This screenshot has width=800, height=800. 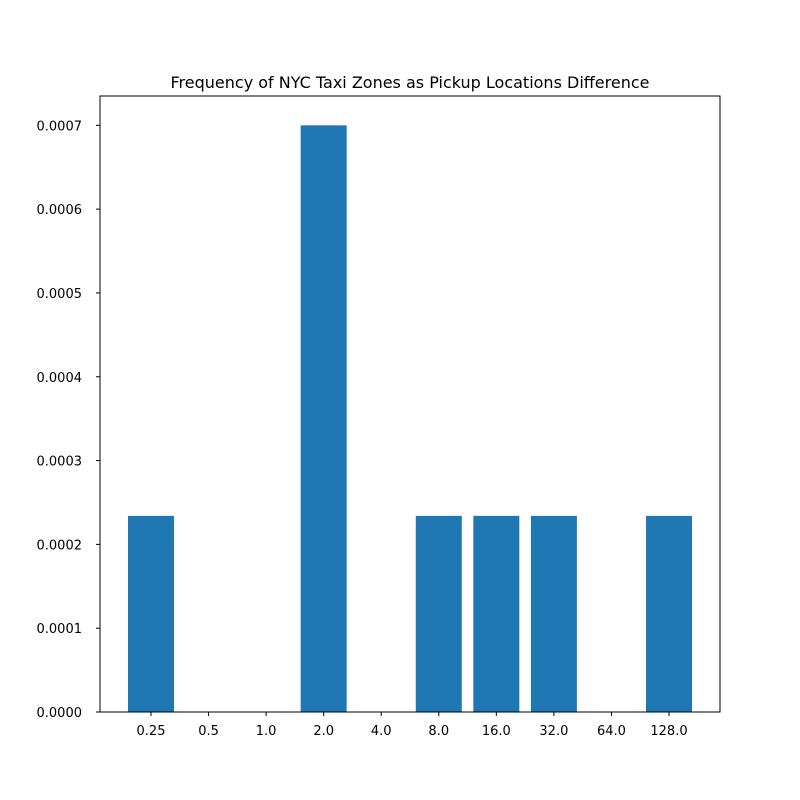 I want to click on bar-0.25, so click(x=151, y=613).